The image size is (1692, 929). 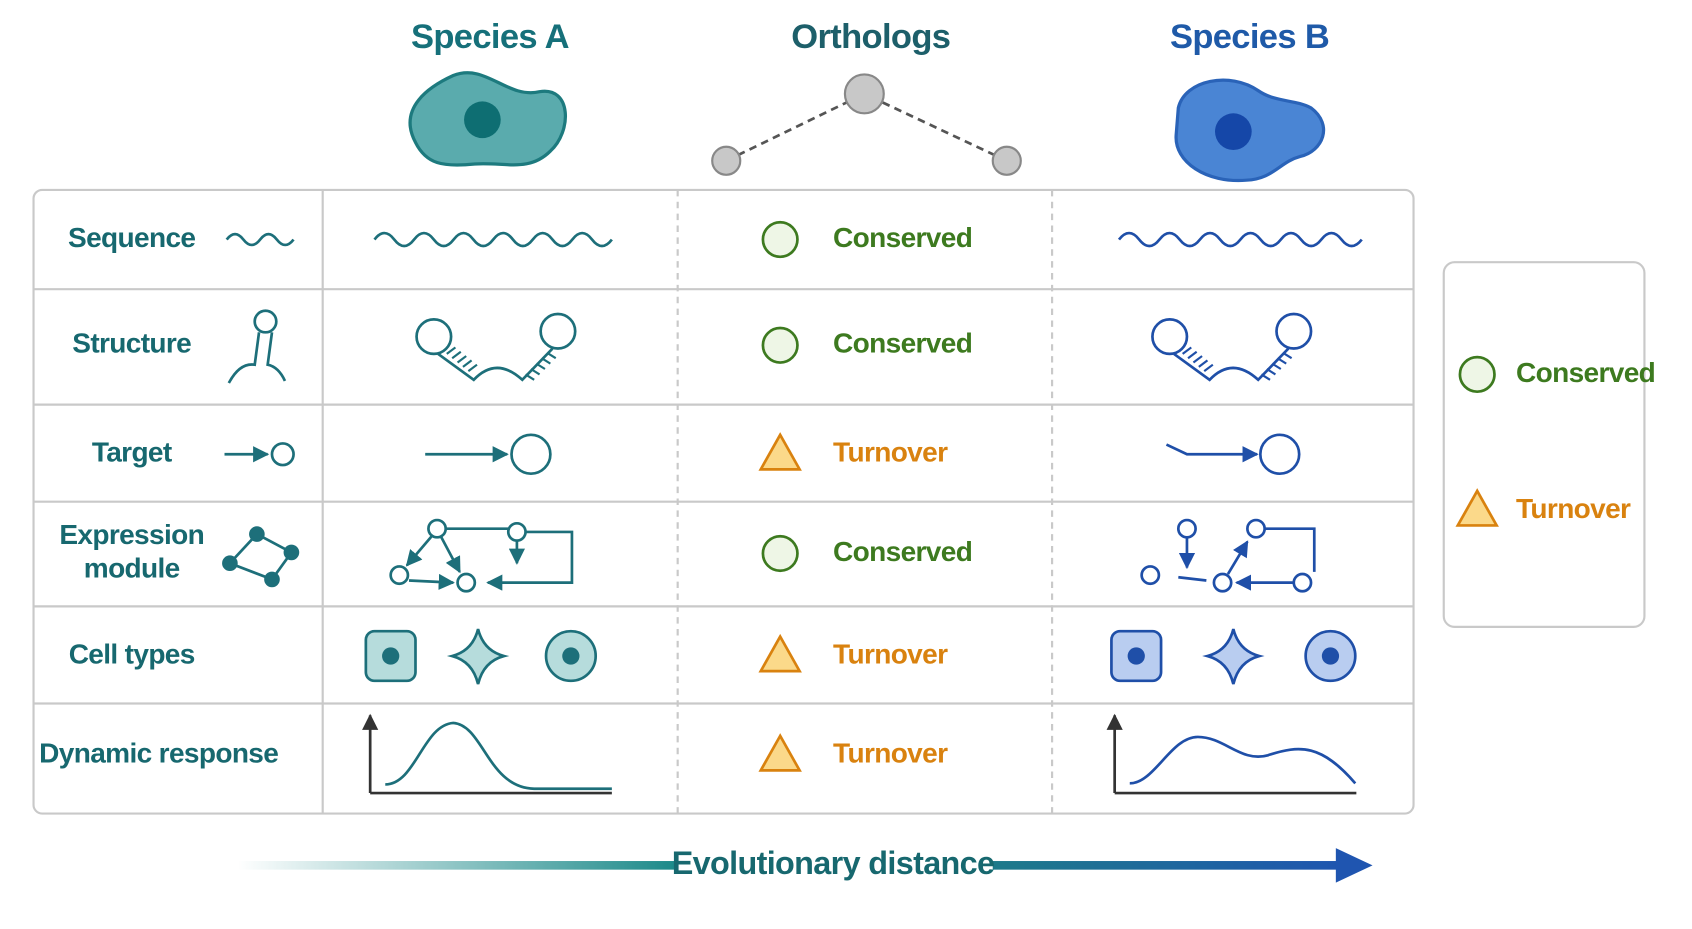 What do you see at coordinates (833, 863) in the screenshot?
I see `footer-label: Evolutionary distance` at bounding box center [833, 863].